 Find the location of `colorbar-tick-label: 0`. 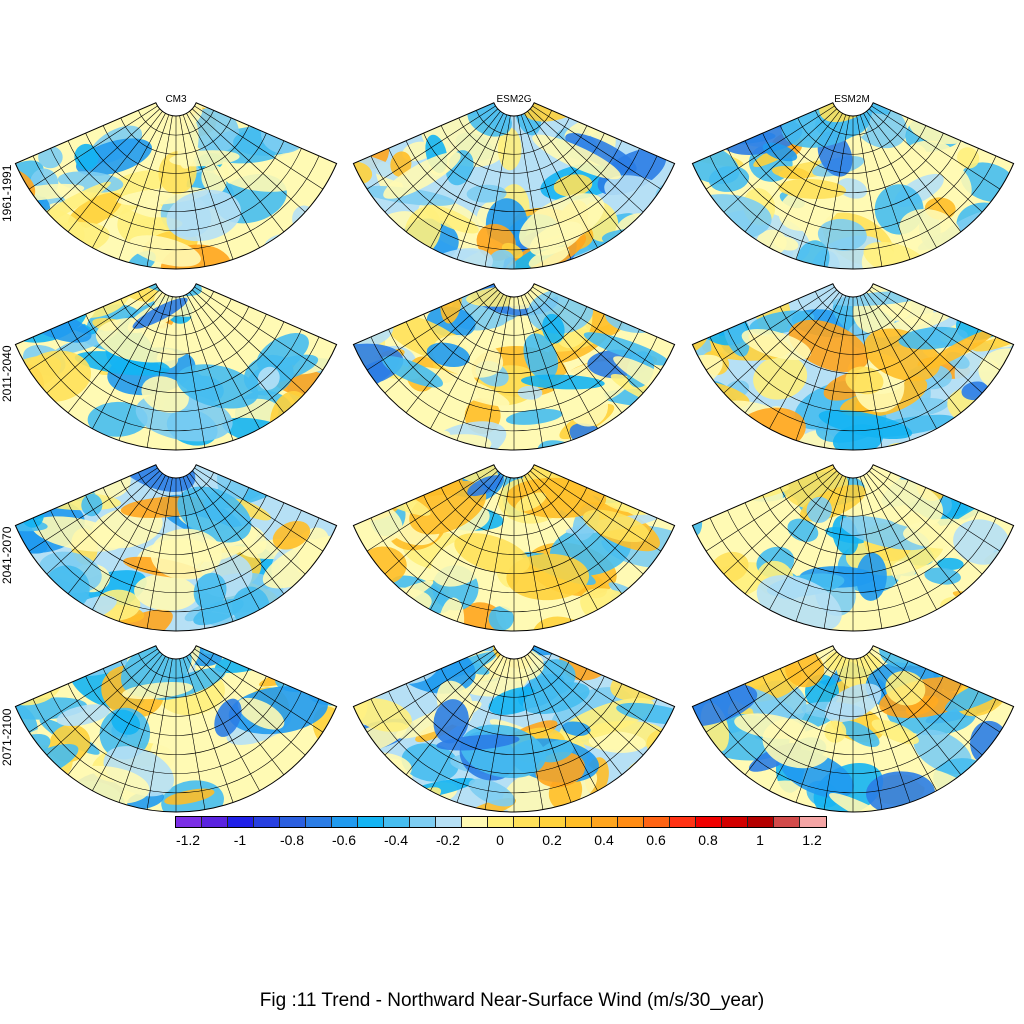

colorbar-tick-label: 0 is located at coordinates (500, 840).